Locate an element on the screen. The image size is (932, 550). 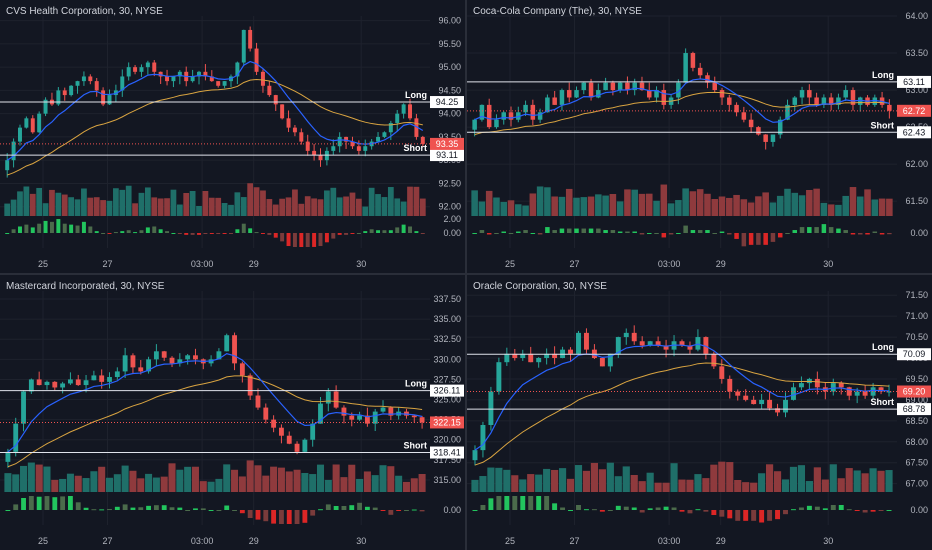
price-axis-label: 71.00 is located at coordinates (916, 316).